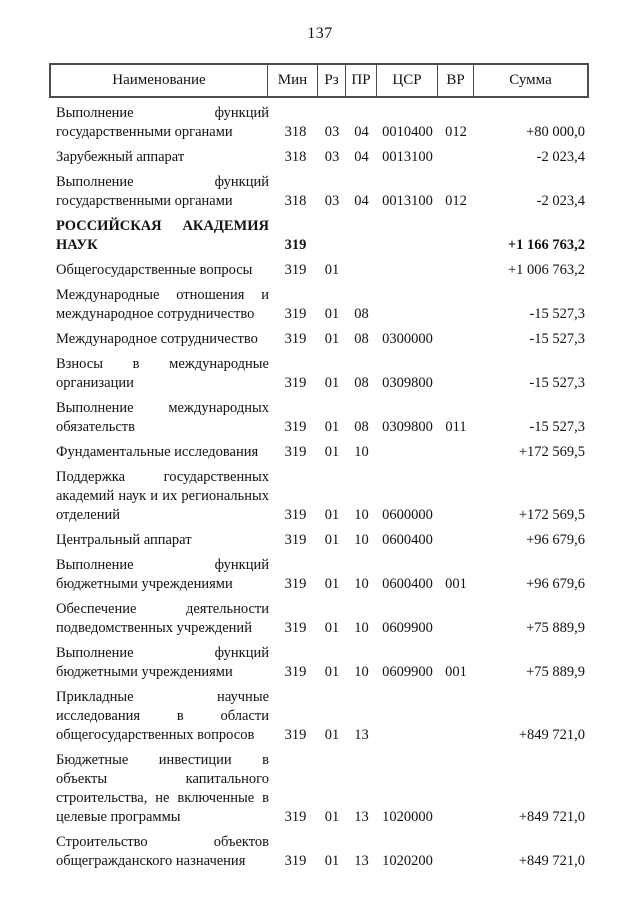 The width and height of the screenshot is (640, 905). Describe the element at coordinates (162, 417) in the screenshot. I see `row-name-cell: Выполнение международных обязательств` at that location.